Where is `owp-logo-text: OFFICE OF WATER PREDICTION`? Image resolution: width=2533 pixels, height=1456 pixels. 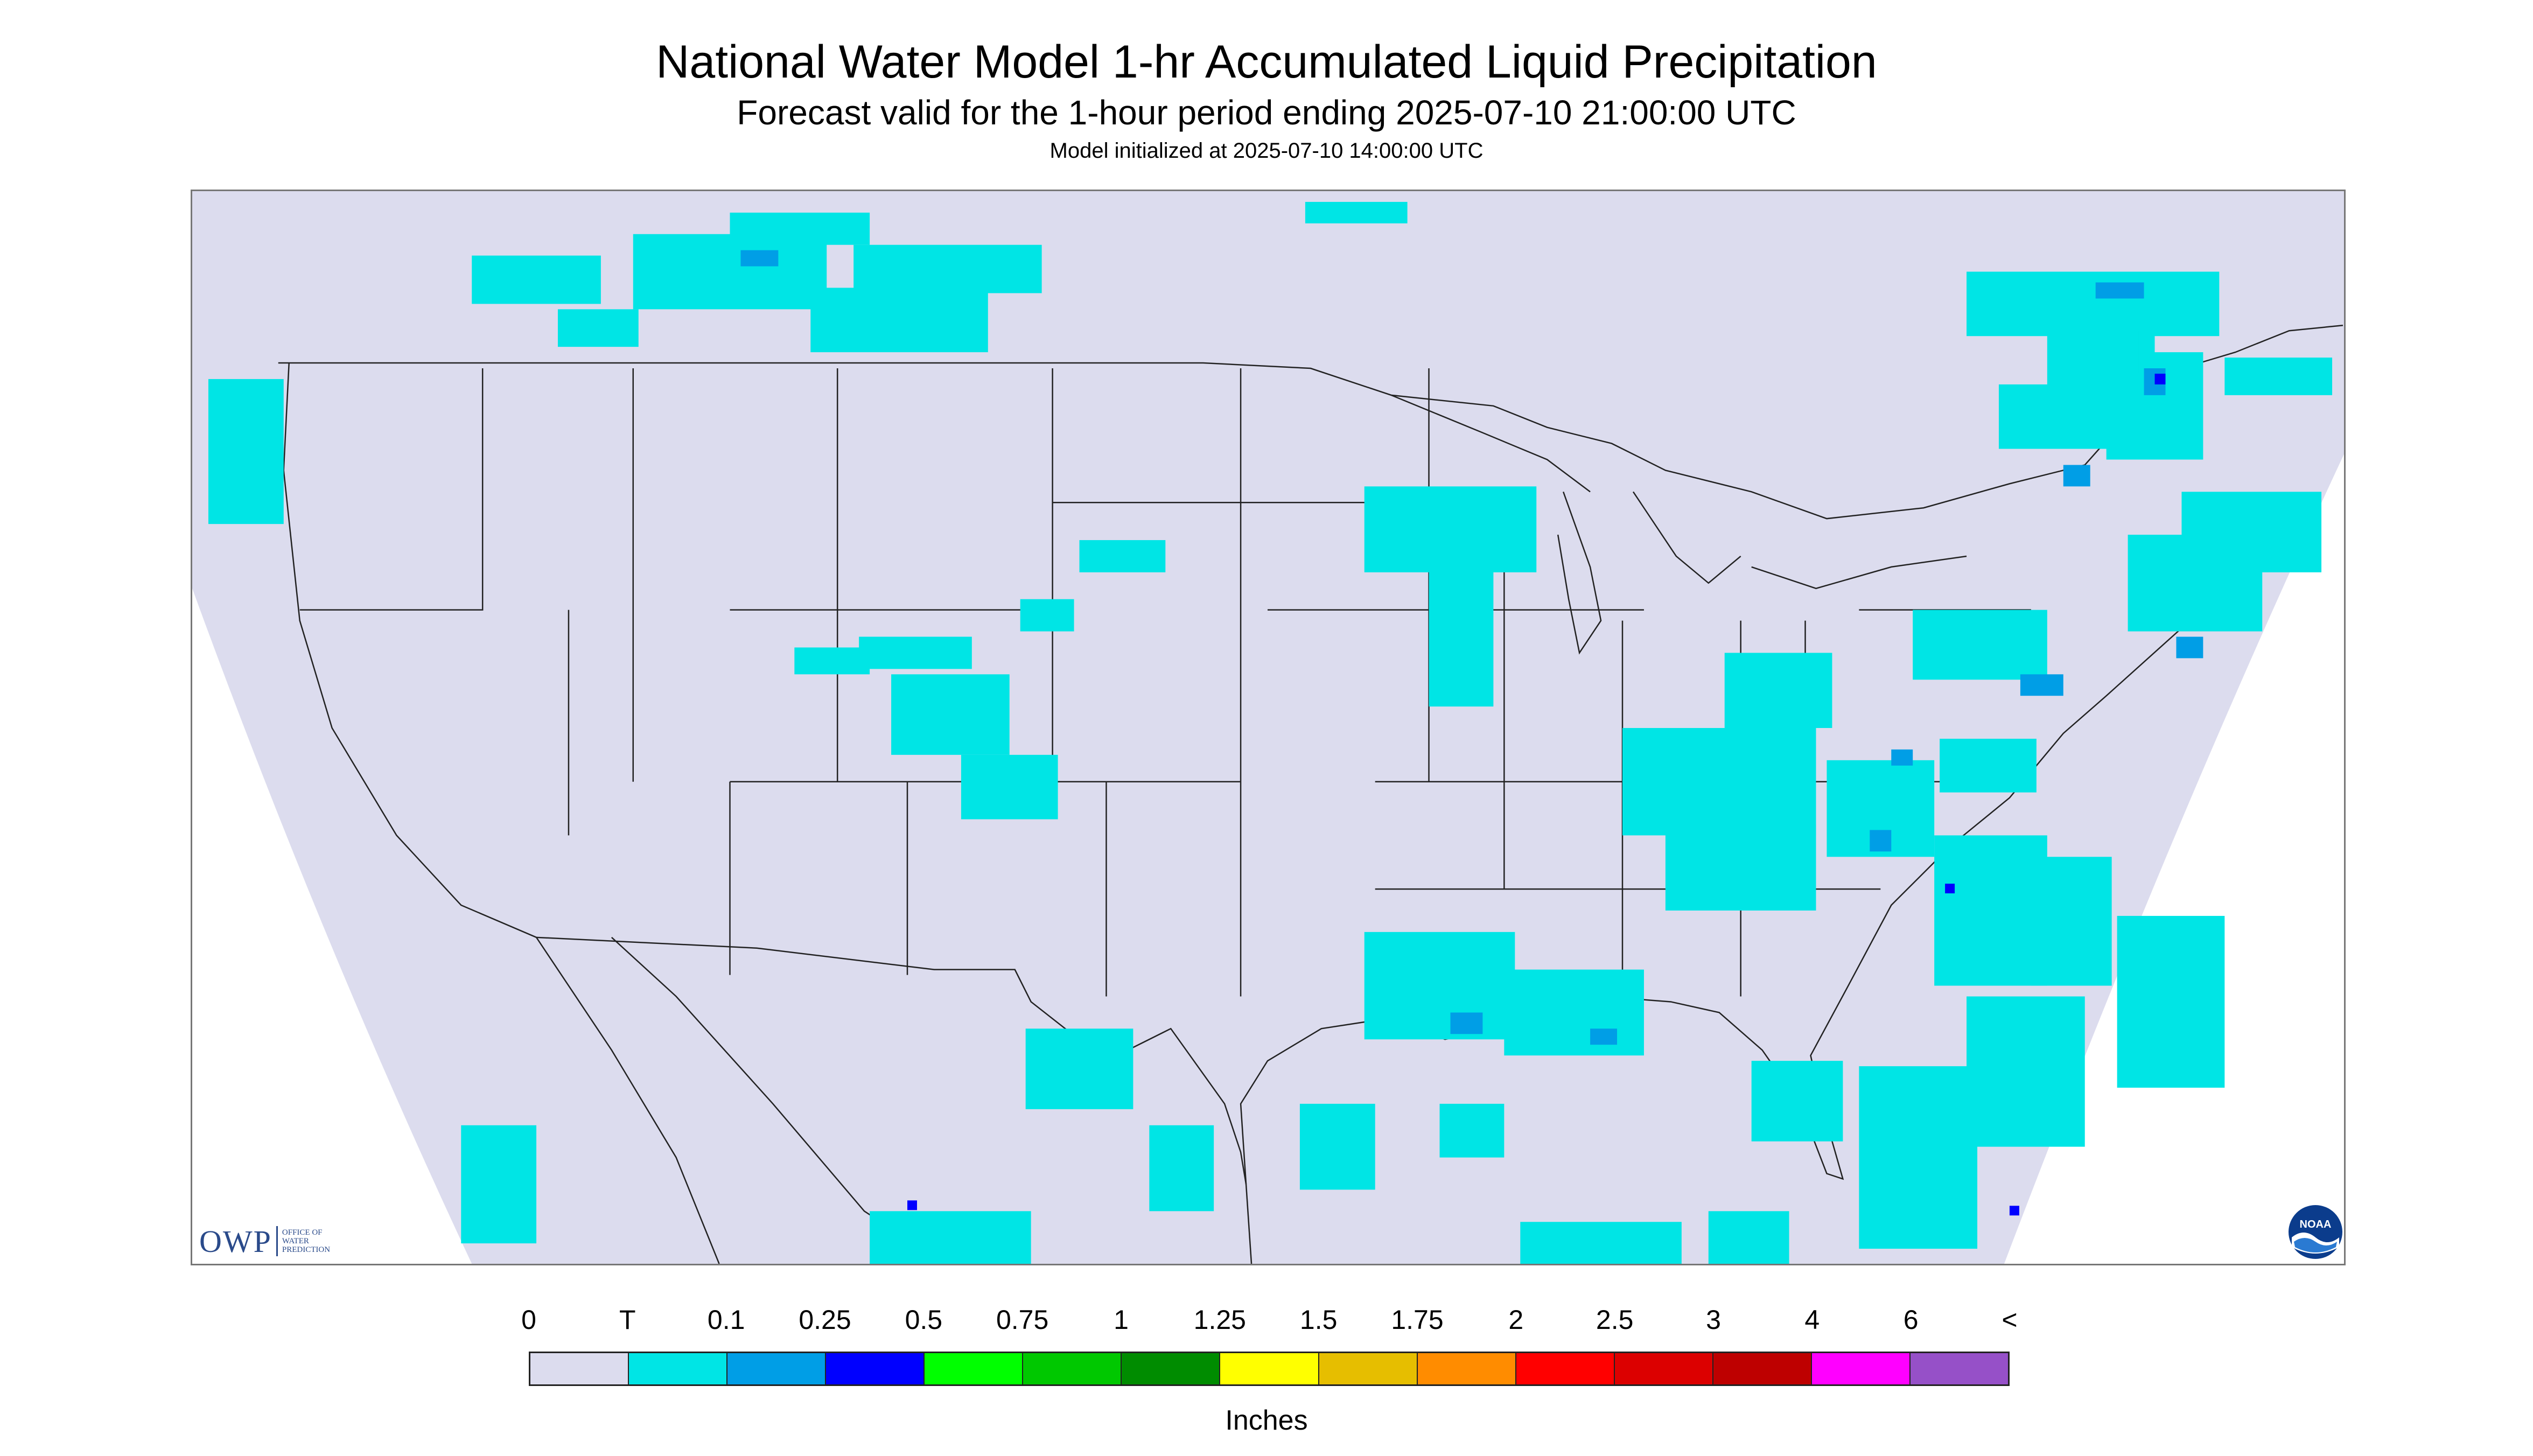
owp-logo-text: OFFICE OF WATER PREDICTION is located at coordinates (306, 1241).